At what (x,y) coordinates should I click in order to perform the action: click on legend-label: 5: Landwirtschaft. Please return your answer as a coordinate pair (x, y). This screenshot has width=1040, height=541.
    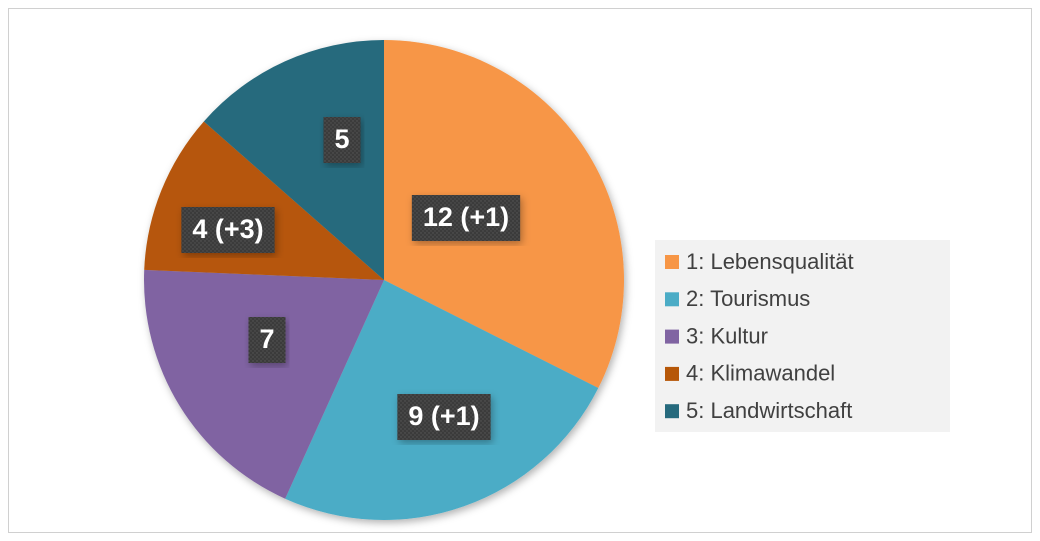
    Looking at the image, I should click on (769, 410).